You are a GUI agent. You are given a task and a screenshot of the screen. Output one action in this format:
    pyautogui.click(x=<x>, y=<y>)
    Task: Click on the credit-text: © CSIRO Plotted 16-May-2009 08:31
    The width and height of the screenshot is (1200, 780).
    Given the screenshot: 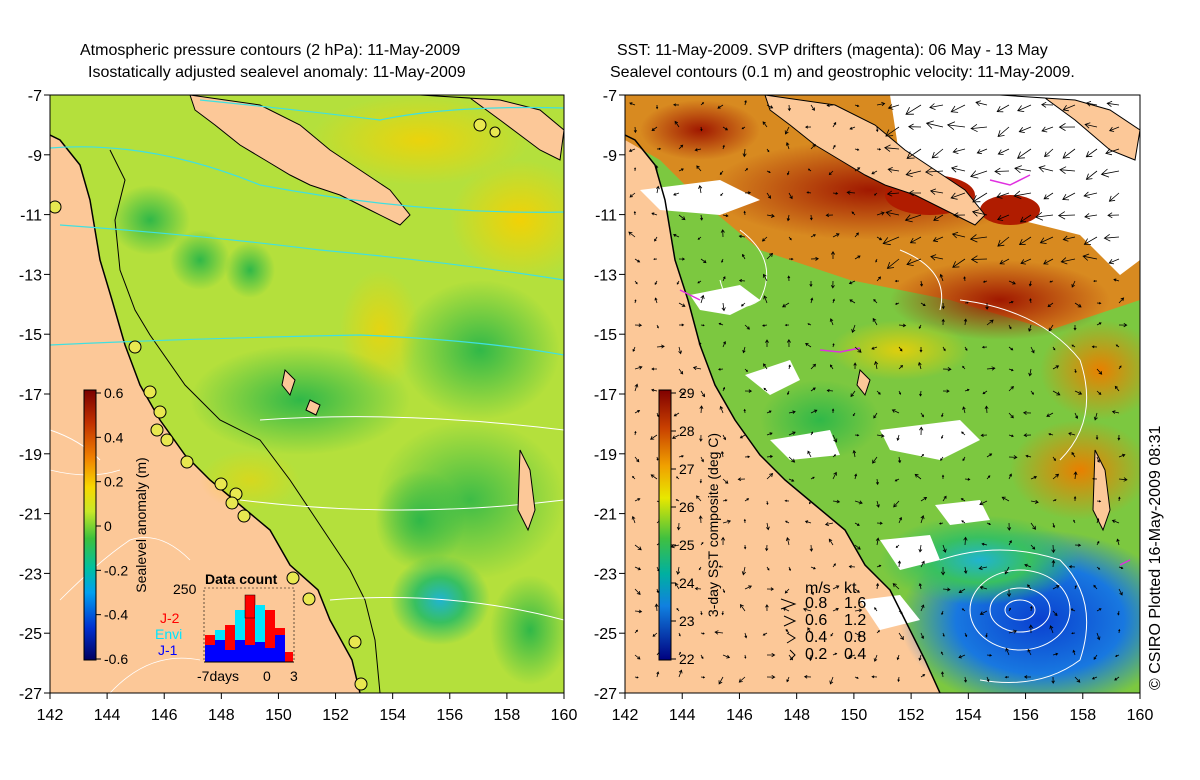 What is the action you would take?
    pyautogui.click(x=1155, y=558)
    